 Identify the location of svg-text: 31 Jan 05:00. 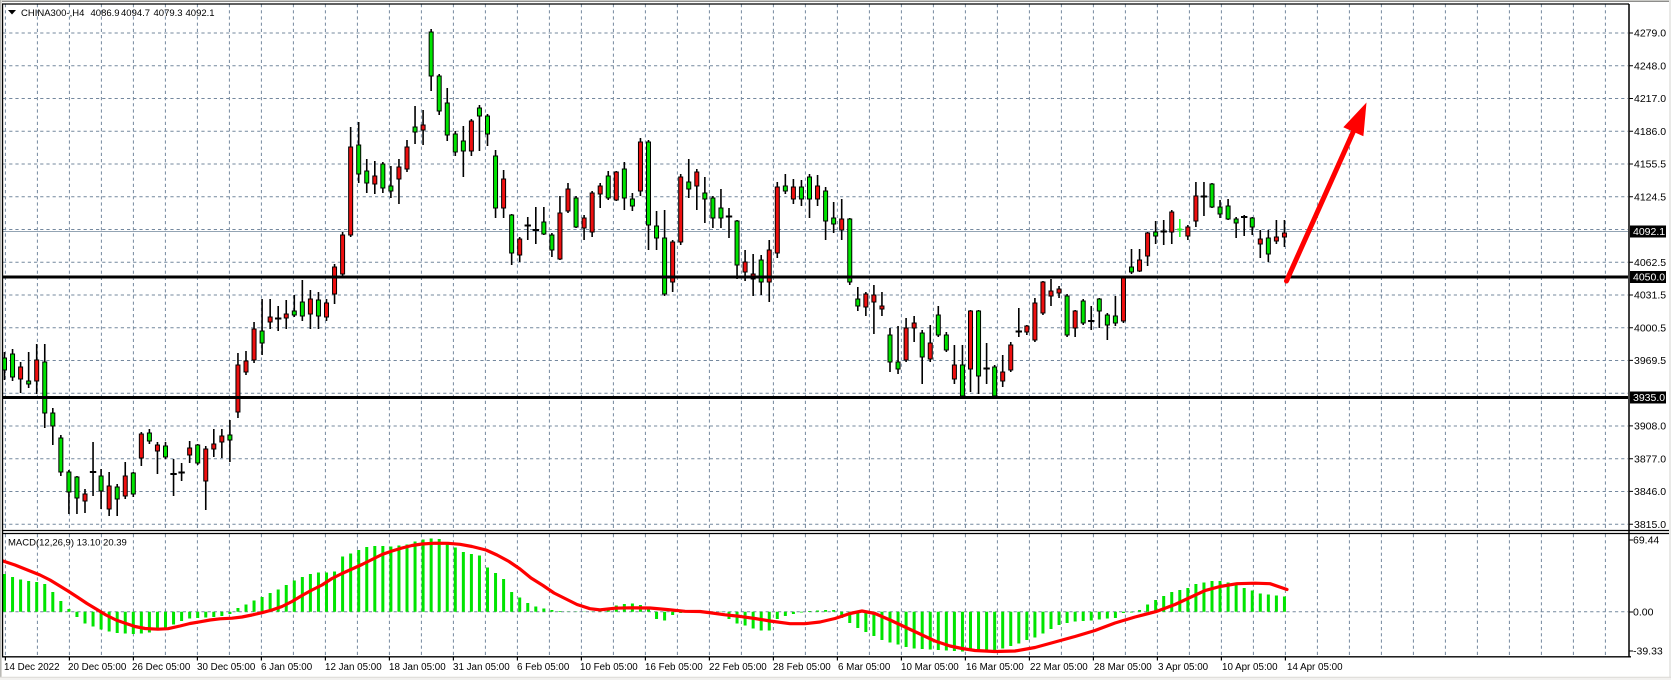
(481, 667).